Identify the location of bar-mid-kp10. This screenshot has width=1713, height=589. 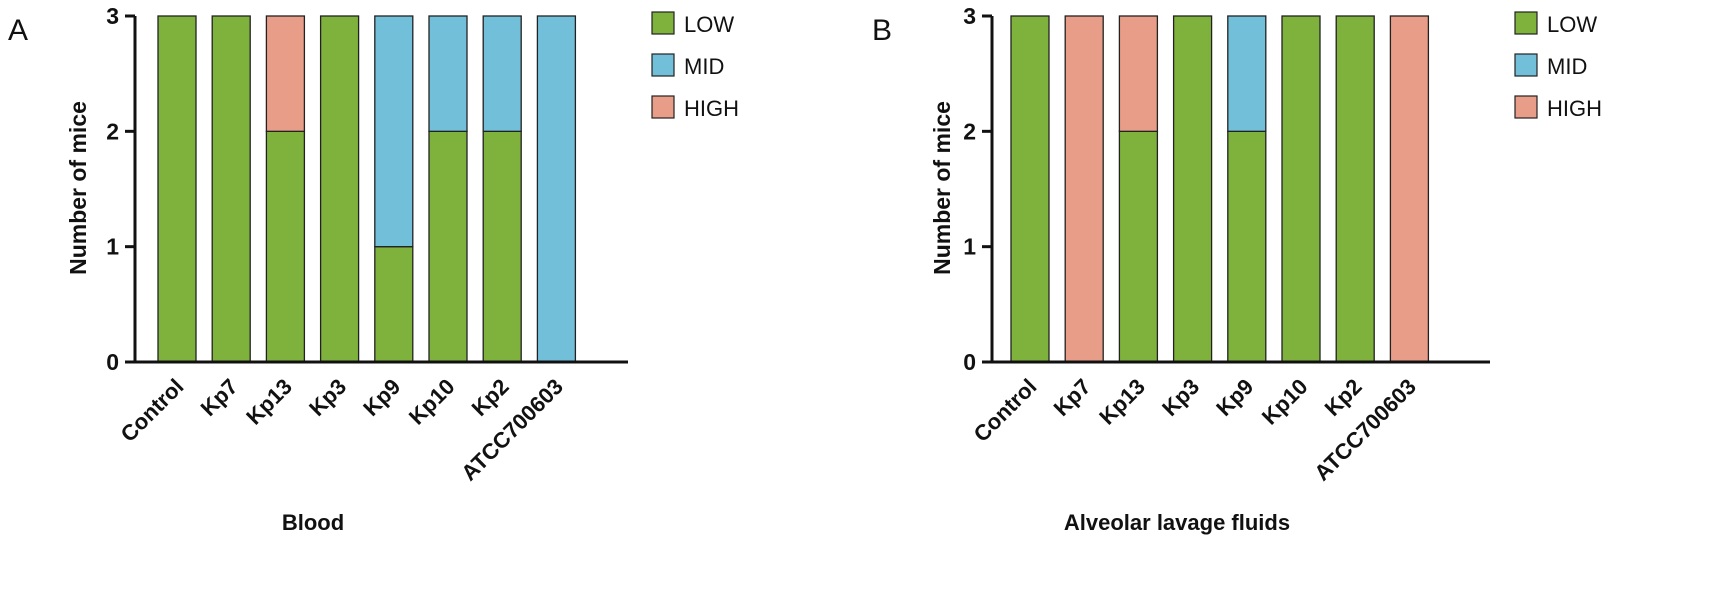
(448, 73).